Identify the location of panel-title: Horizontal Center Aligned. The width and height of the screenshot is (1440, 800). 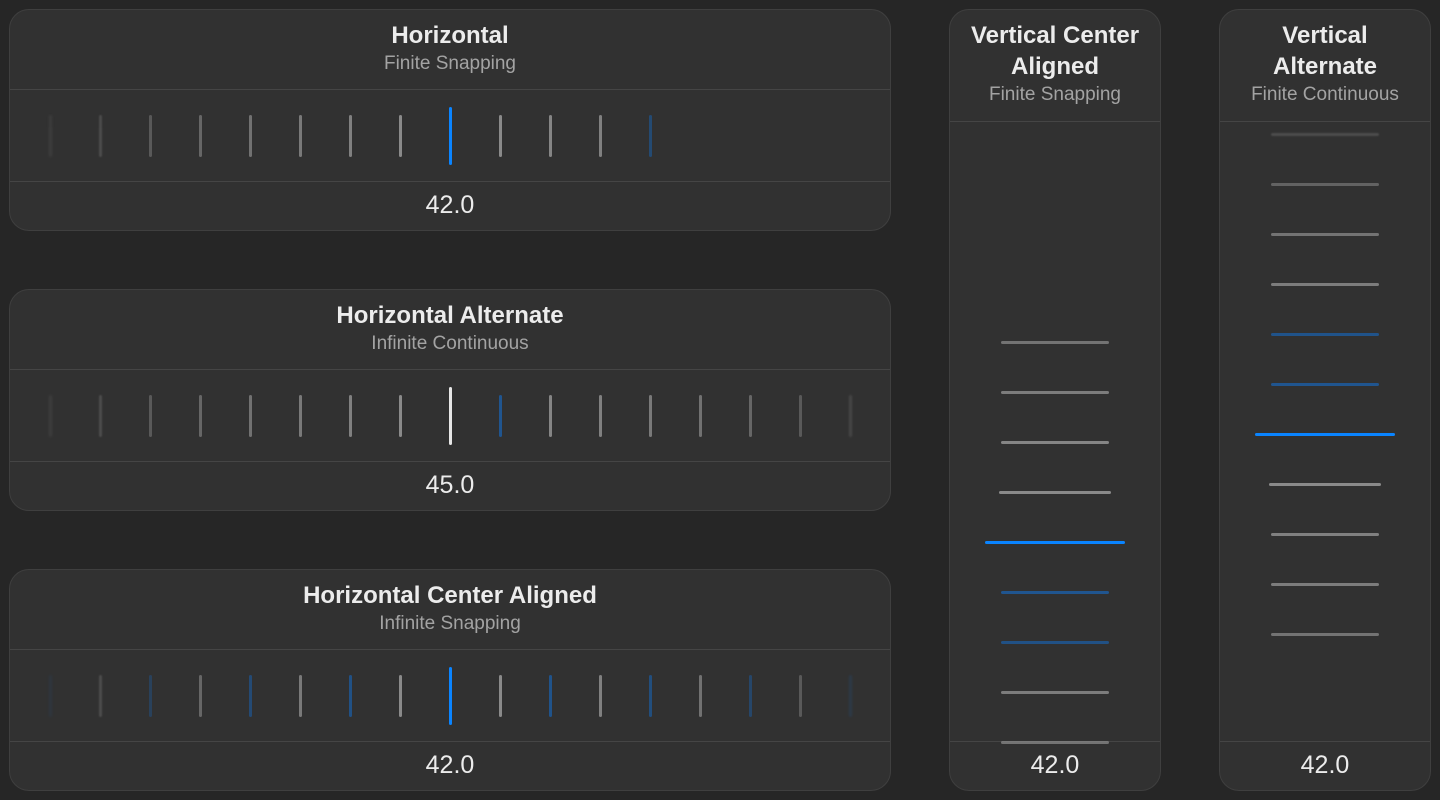
(450, 595).